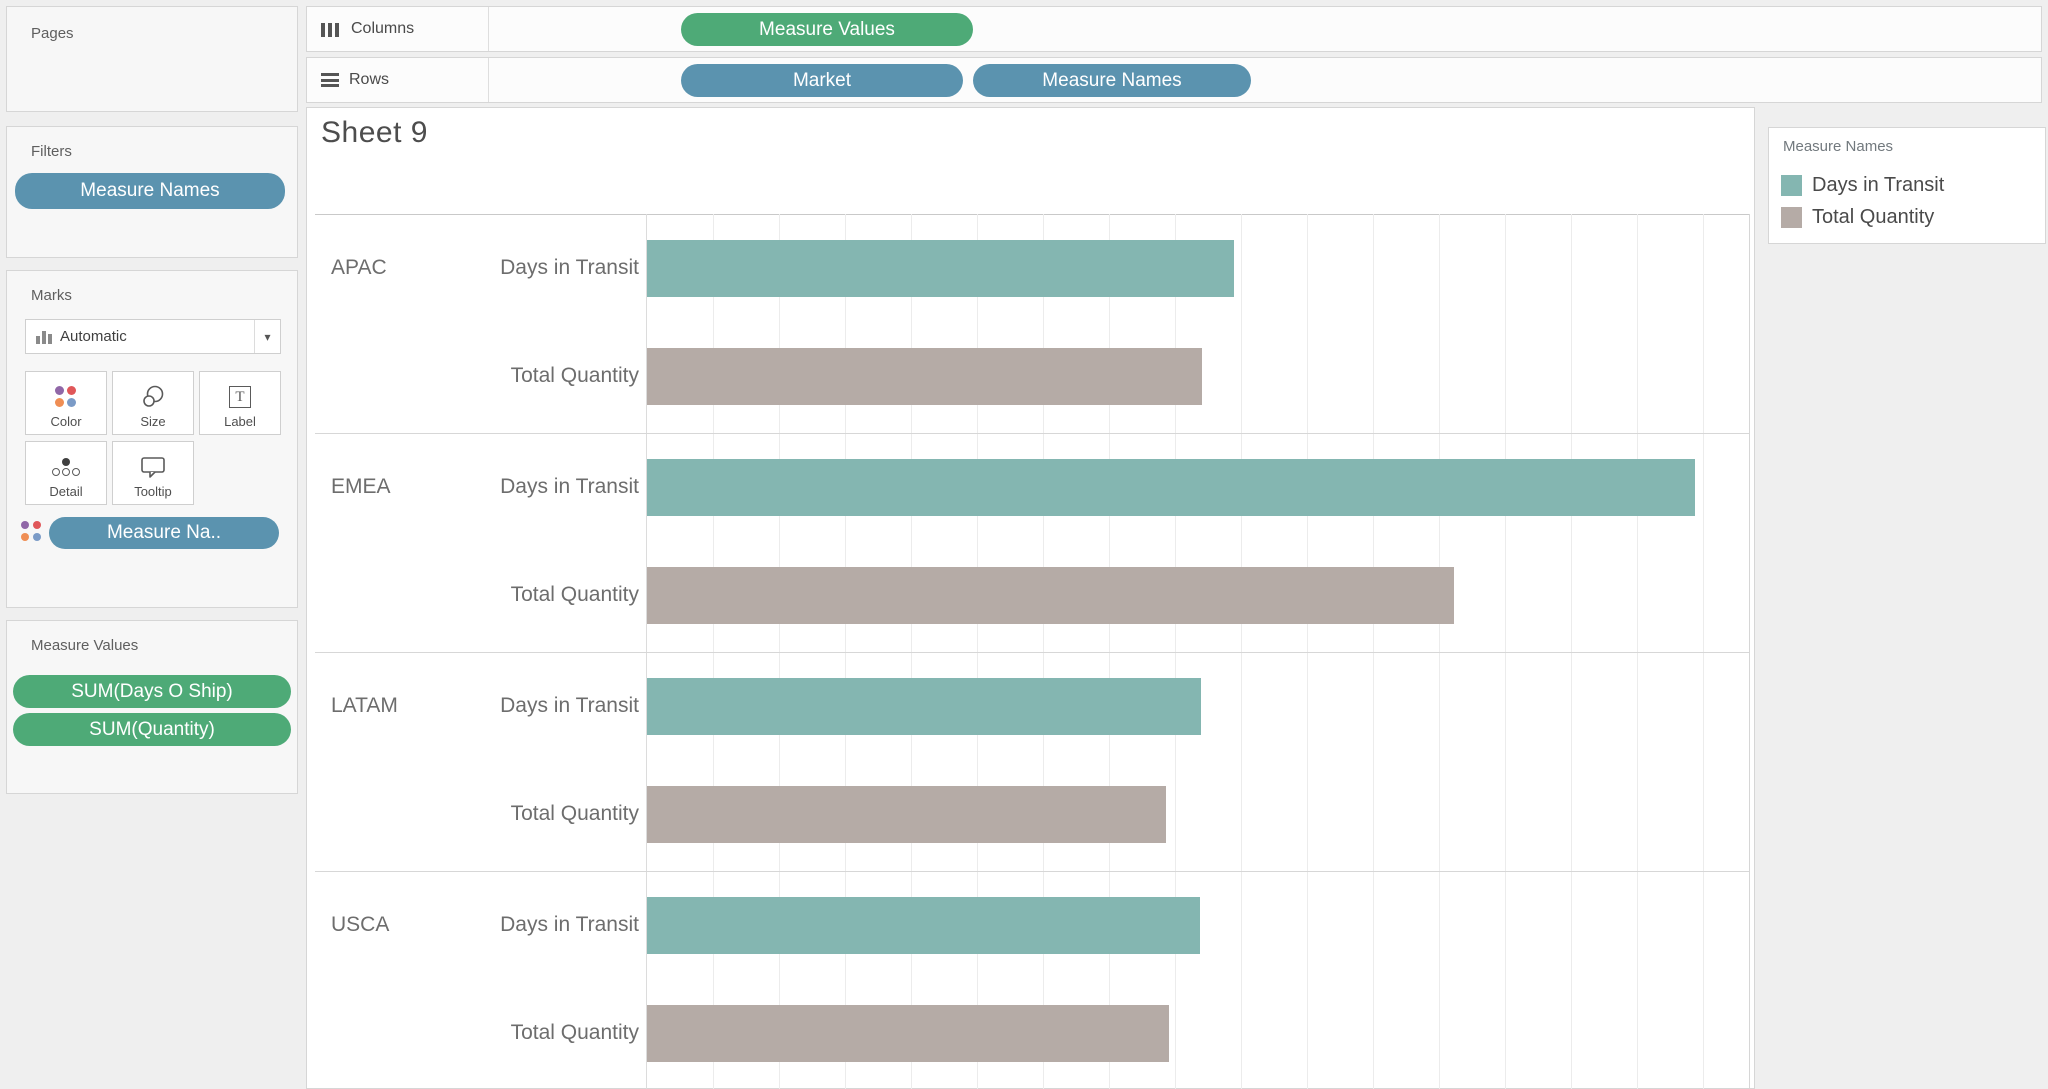 The width and height of the screenshot is (2048, 1089). What do you see at coordinates (1265, 29) in the screenshot?
I see `columns-pill-area: Measure Values` at bounding box center [1265, 29].